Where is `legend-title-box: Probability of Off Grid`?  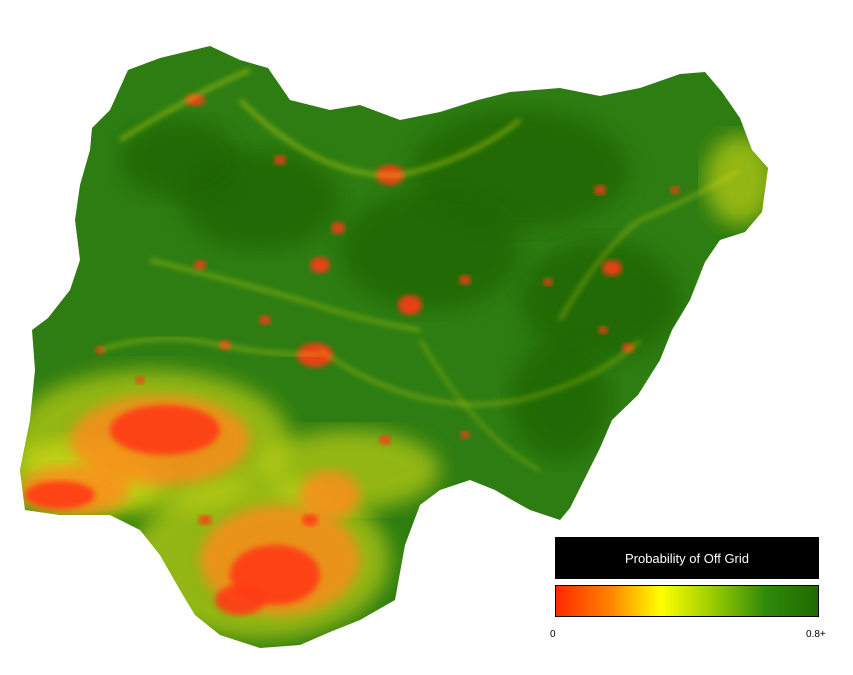 legend-title-box: Probability of Off Grid is located at coordinates (687, 558).